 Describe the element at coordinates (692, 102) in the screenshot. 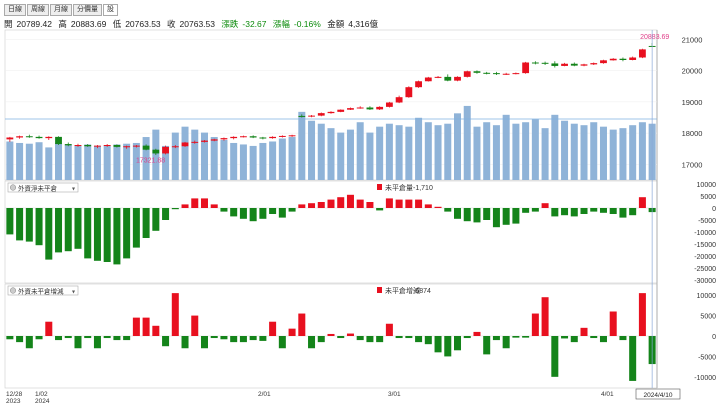

I see `price-tick-label: 19000` at that location.